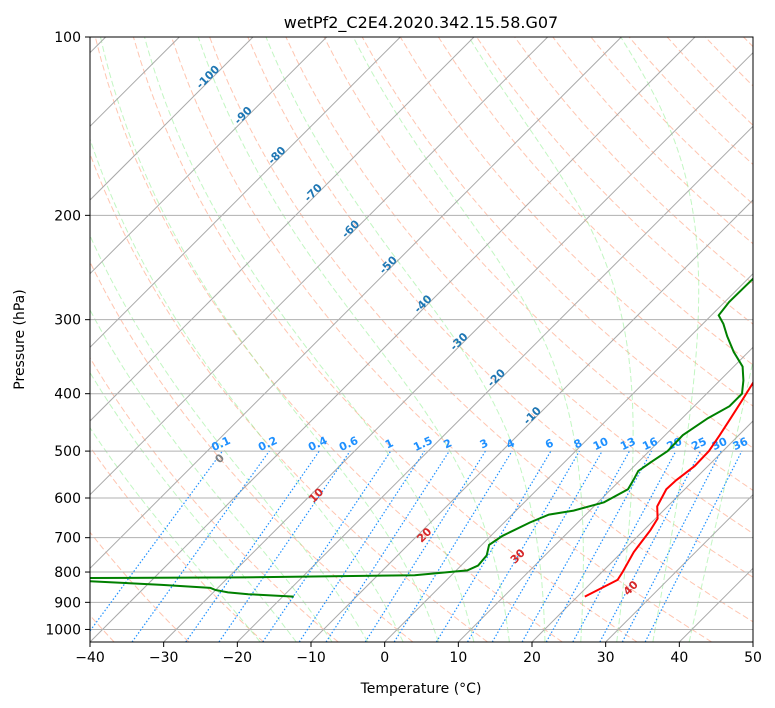 The image size is (775, 708). I want to click on mixing-ratio-label: 25, so click(698, 444).